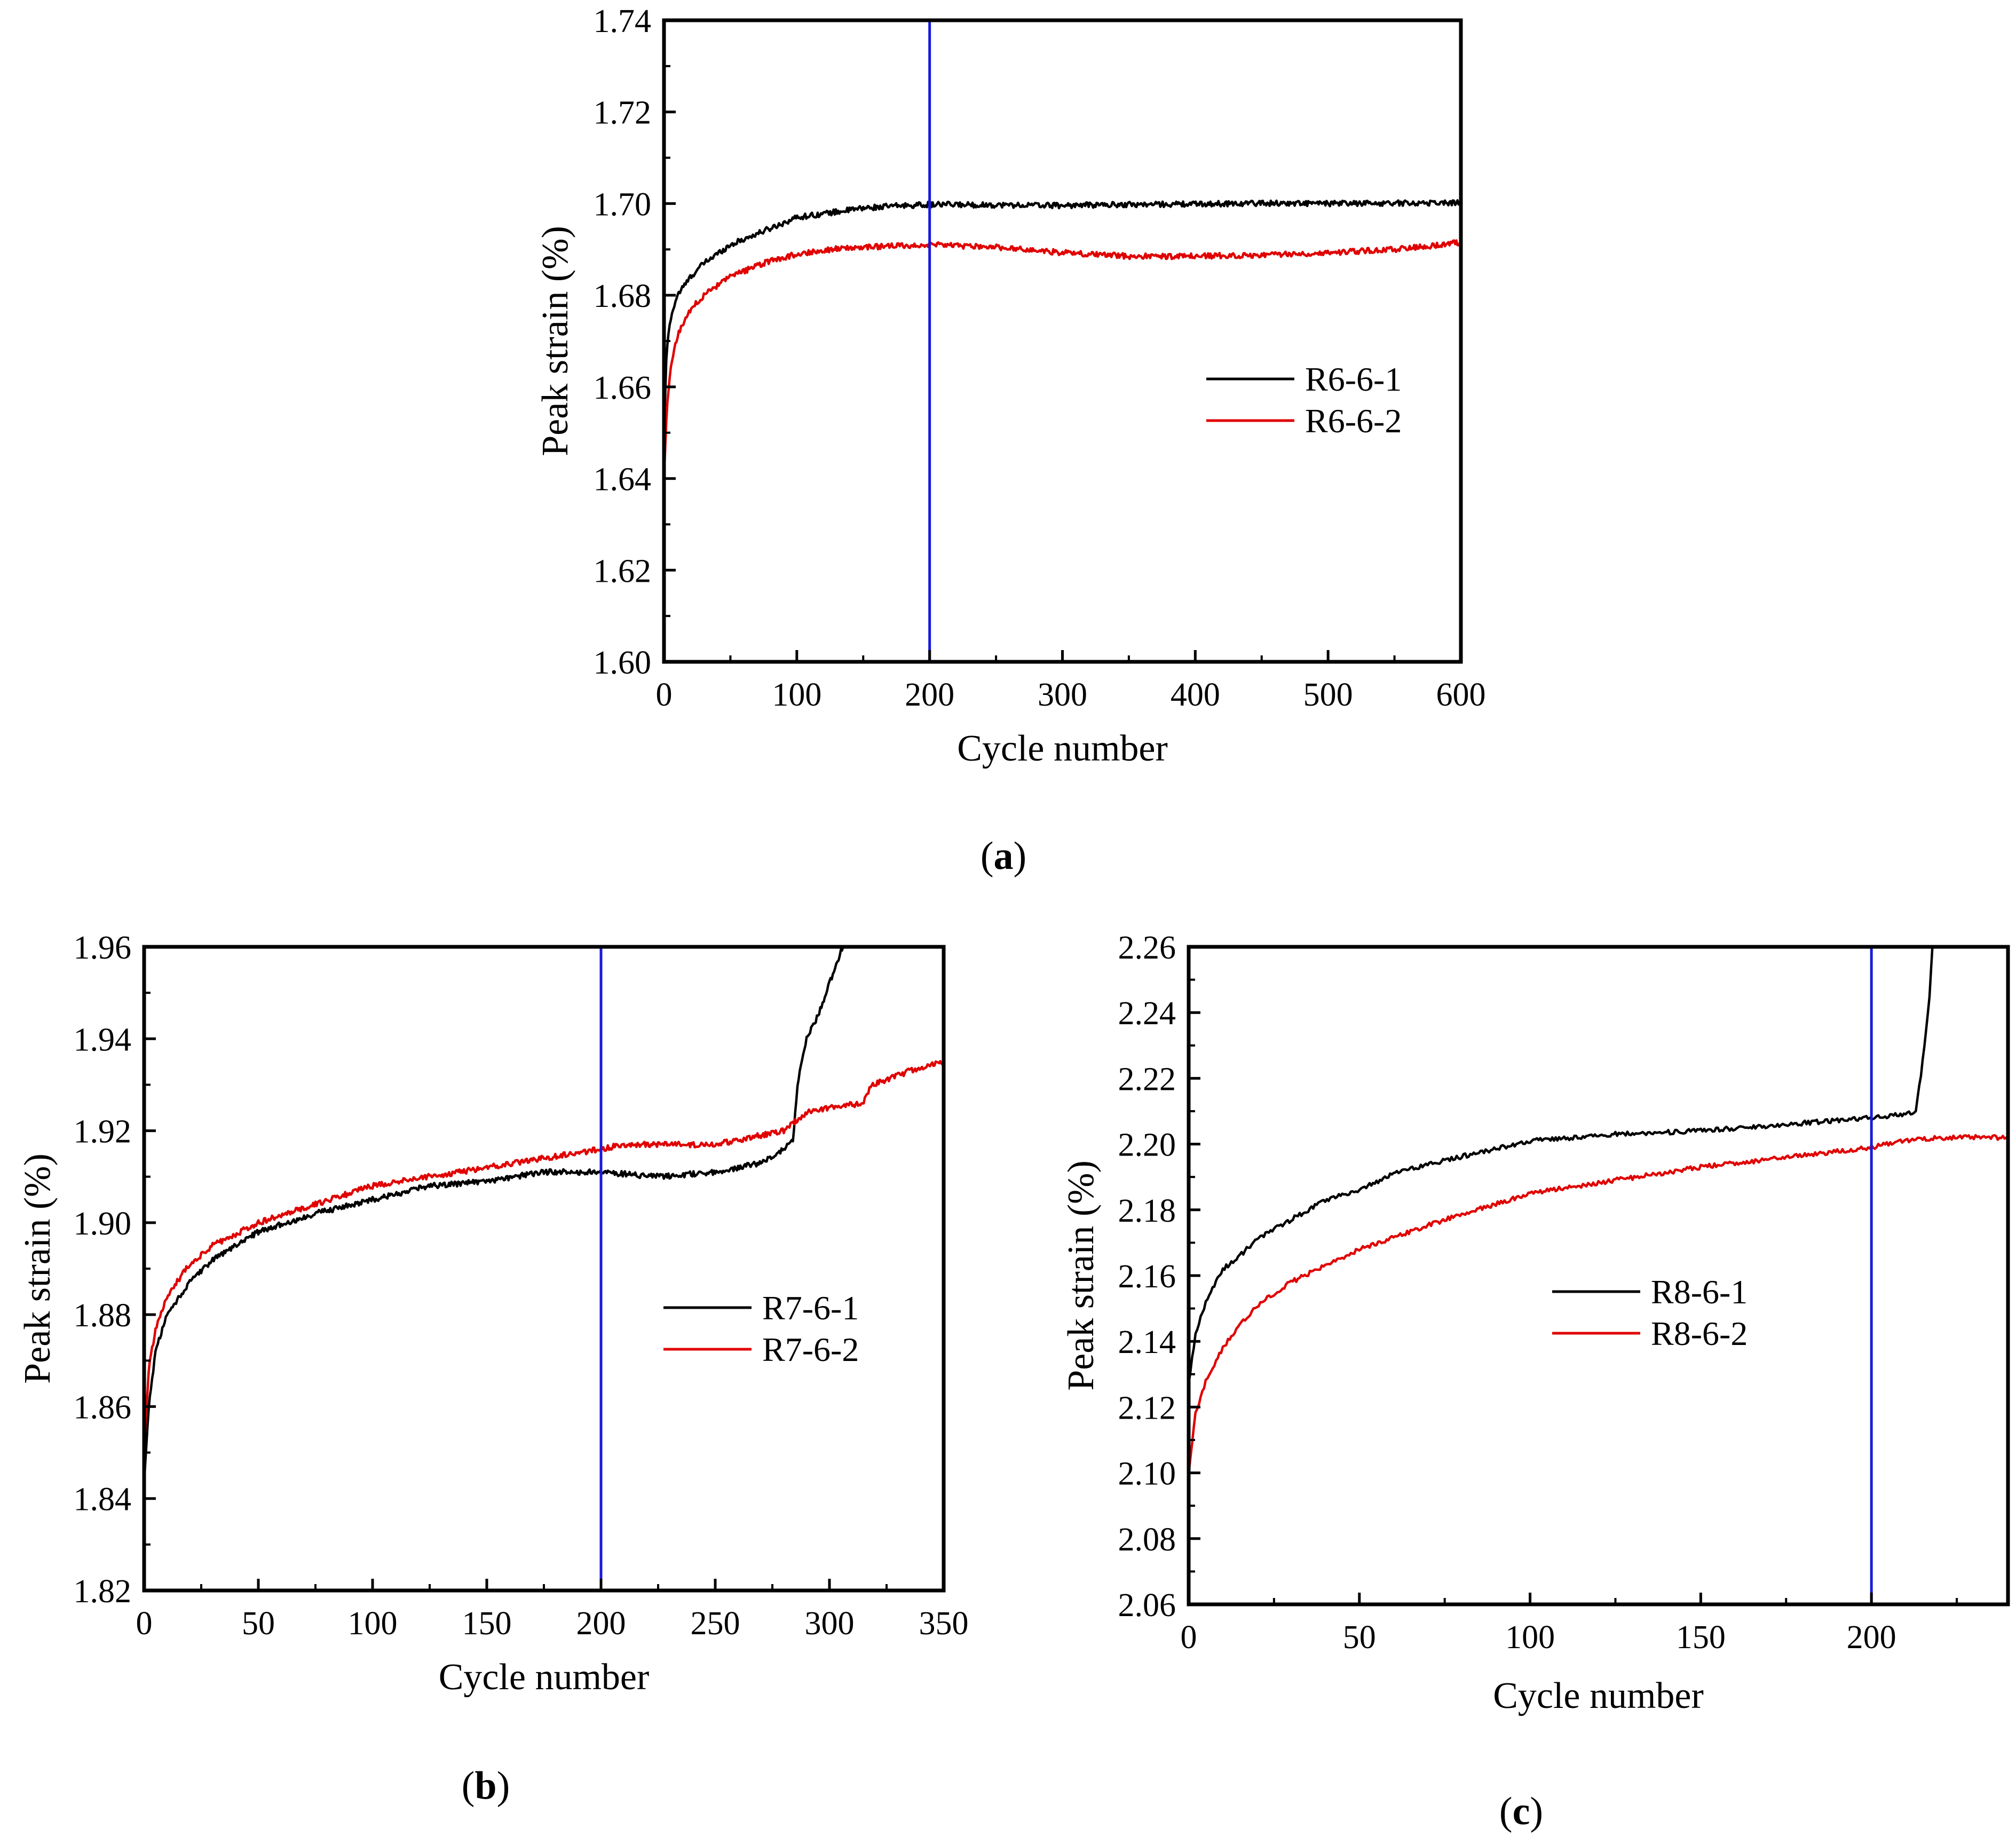  I want to click on x-tick-label-350: 350, so click(944, 1624).